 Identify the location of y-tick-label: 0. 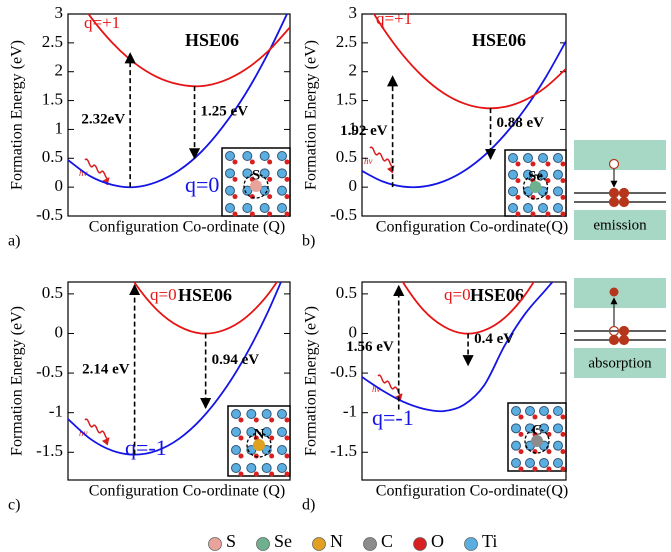
(59, 331).